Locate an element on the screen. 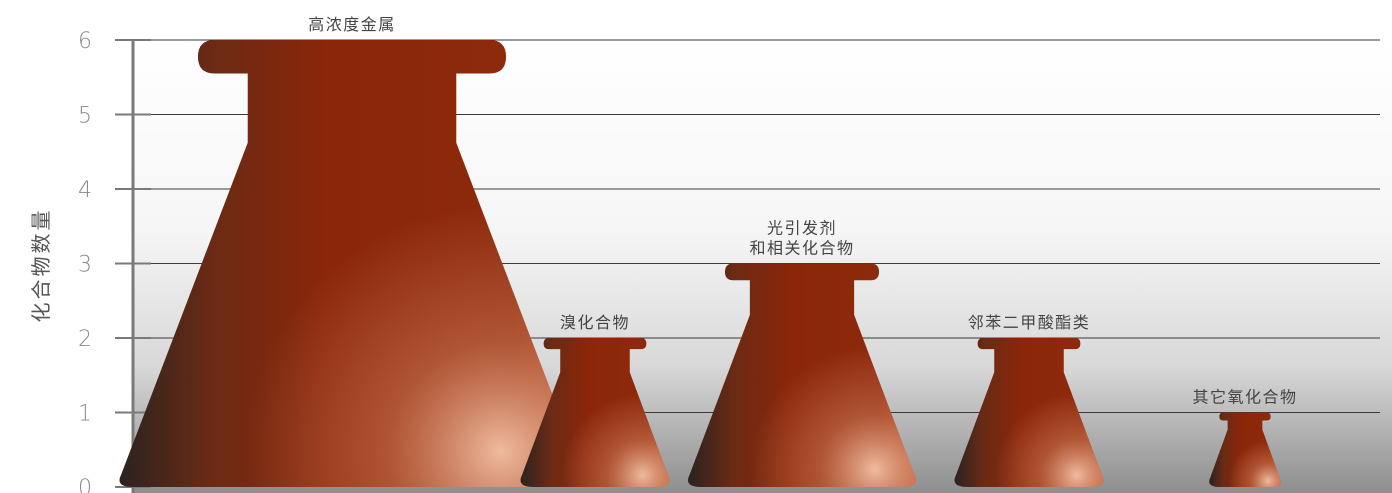 The width and height of the screenshot is (1392, 493). bar-category-label: 光引发剂 is located at coordinates (802, 228).